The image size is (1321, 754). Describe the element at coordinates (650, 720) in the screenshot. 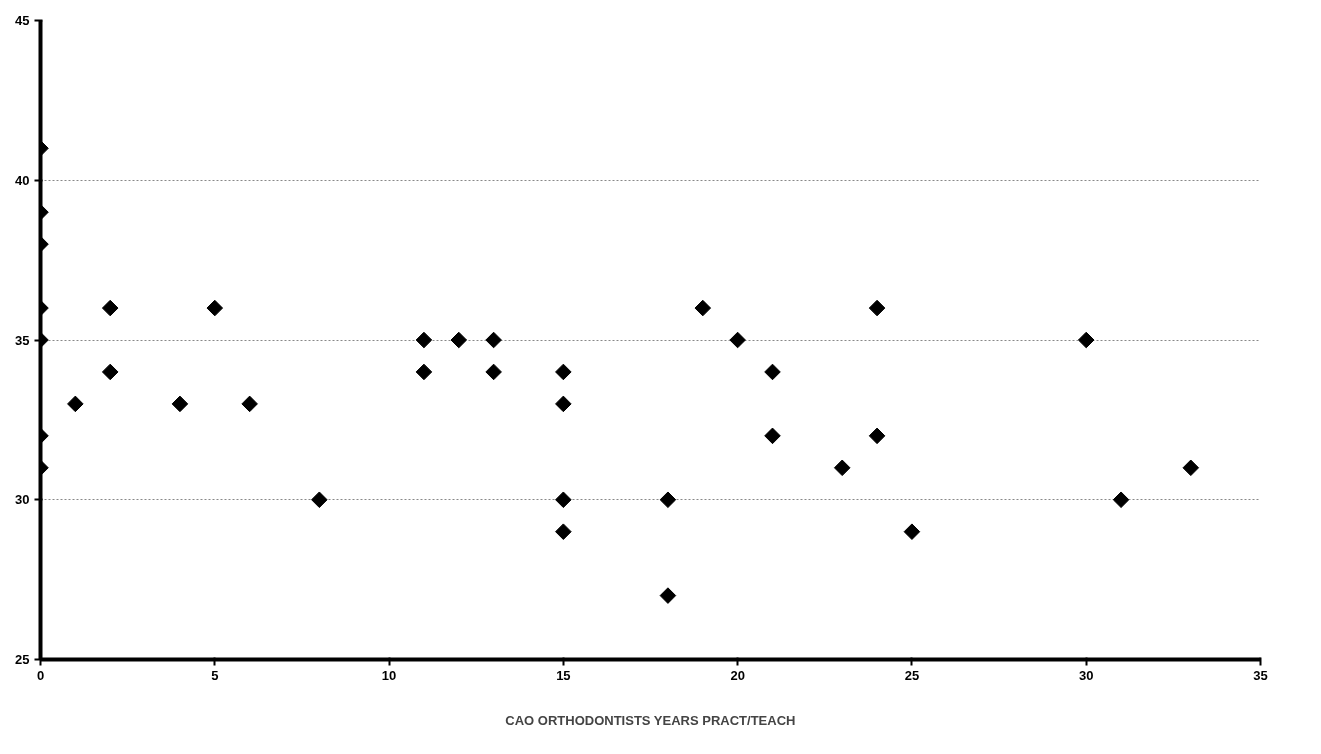

I see `x-axis-title: CAO ORTHODONTISTS YEARS PRACT/TEACH` at that location.